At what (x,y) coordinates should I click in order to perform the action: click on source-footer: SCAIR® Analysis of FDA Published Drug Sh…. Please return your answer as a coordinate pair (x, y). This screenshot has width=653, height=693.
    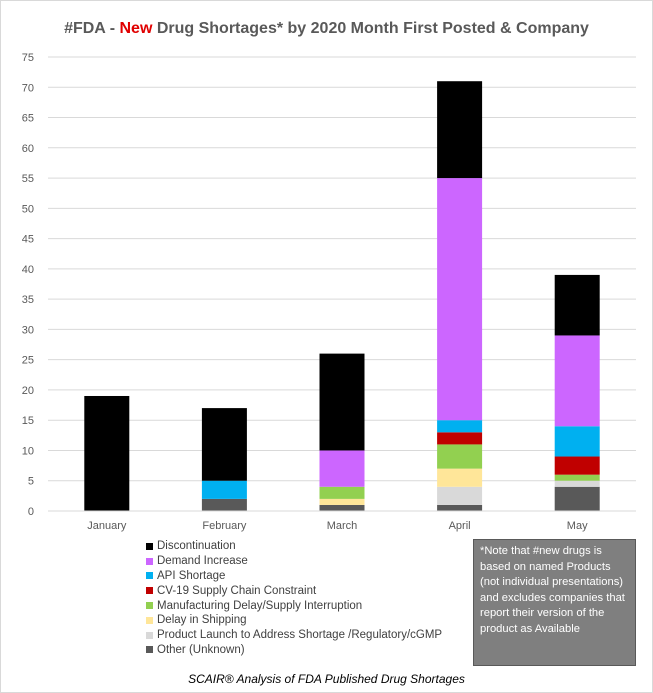
    Looking at the image, I should click on (326, 679).